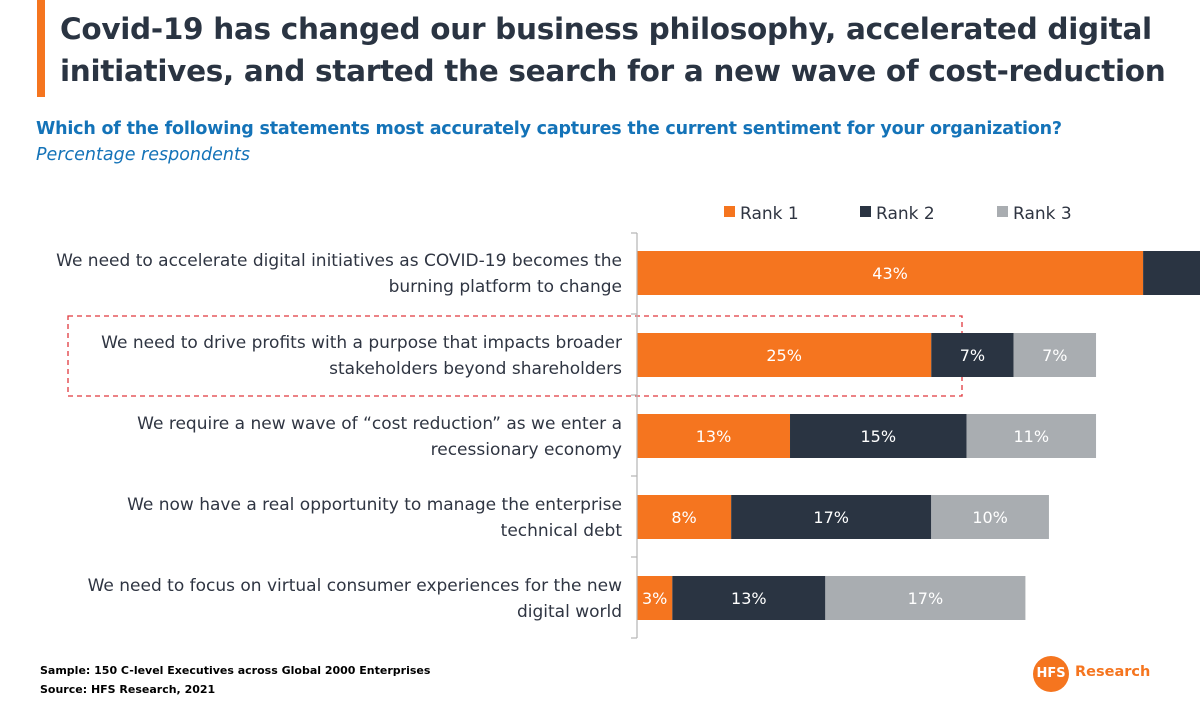 The width and height of the screenshot is (1200, 711). I want to click on data-label: 8%, so click(683, 517).